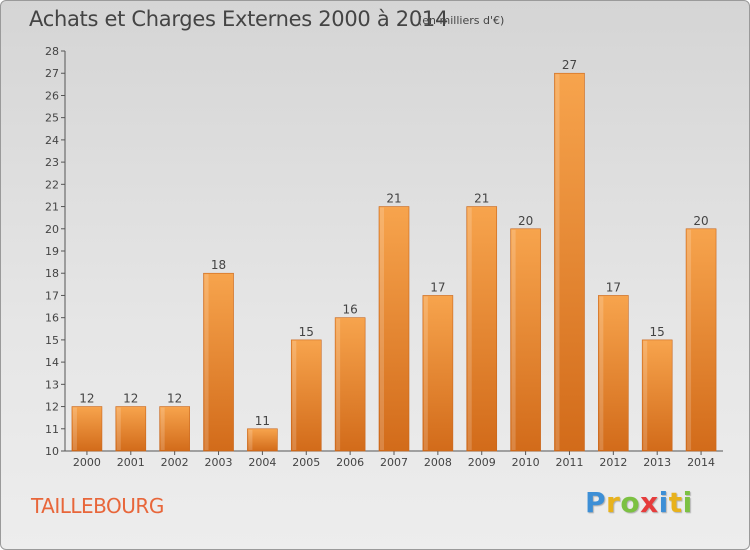 The height and width of the screenshot is (550, 750). What do you see at coordinates (438, 373) in the screenshot?
I see `bar-2008` at bounding box center [438, 373].